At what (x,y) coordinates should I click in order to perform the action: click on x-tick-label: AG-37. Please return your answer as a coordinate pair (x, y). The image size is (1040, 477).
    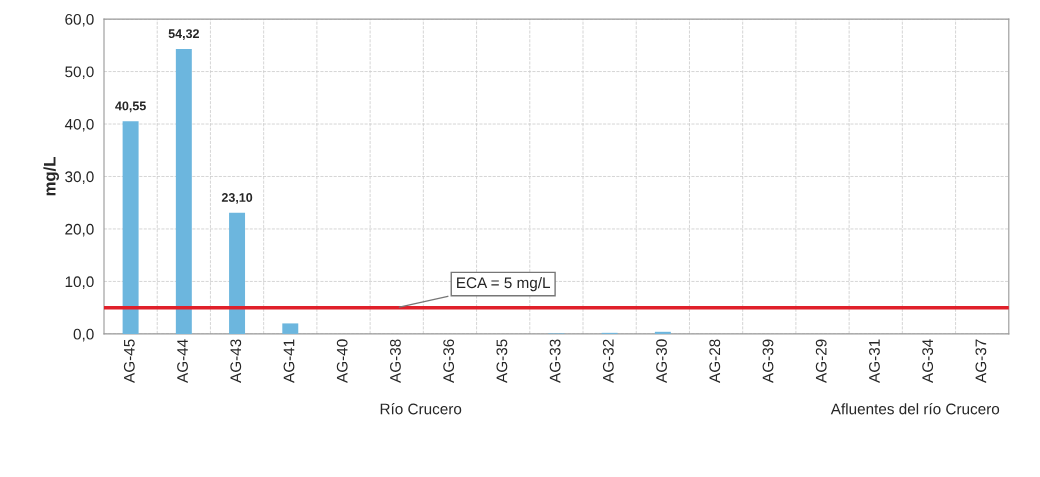
    Looking at the image, I should click on (981, 361).